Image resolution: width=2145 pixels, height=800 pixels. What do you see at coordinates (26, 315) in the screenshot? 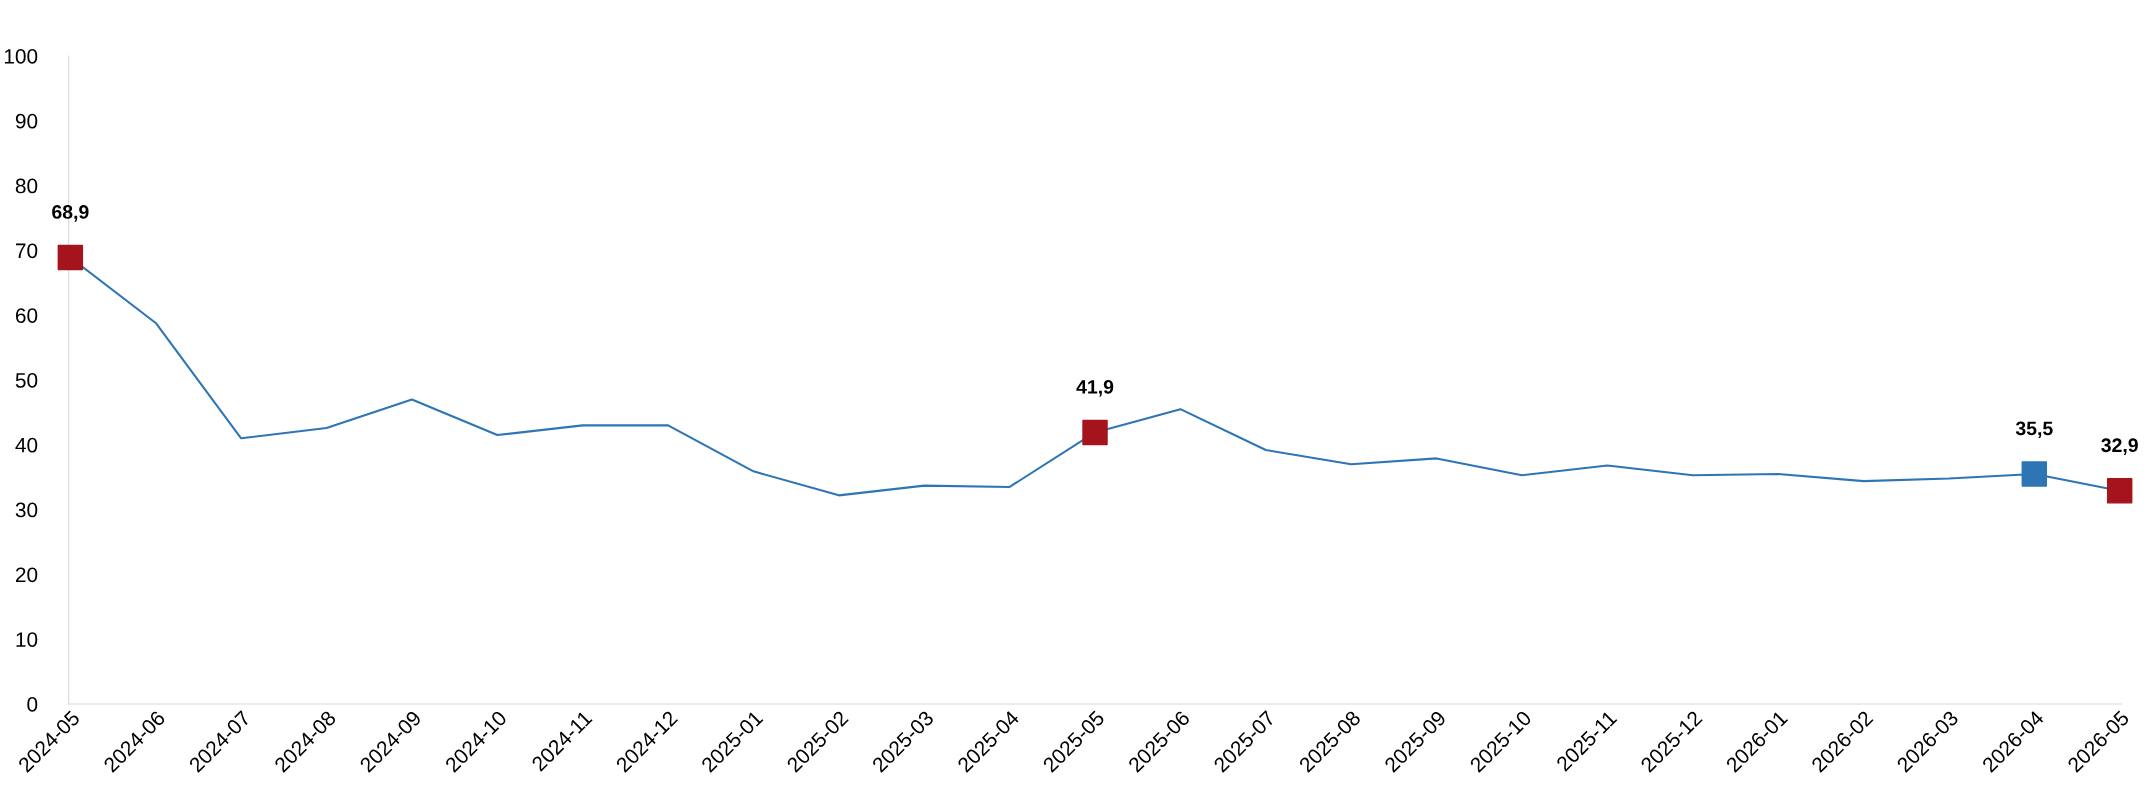
I see `y-tick-label: 60` at bounding box center [26, 315].